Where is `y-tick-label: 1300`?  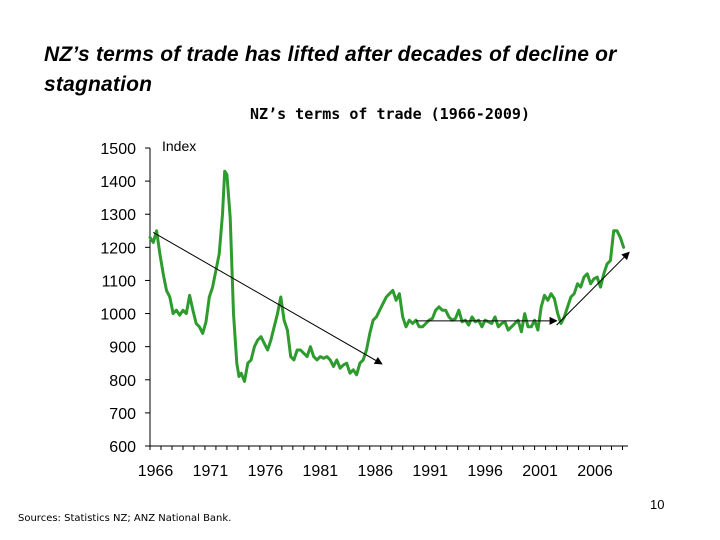
y-tick-label: 1300 is located at coordinates (118, 215).